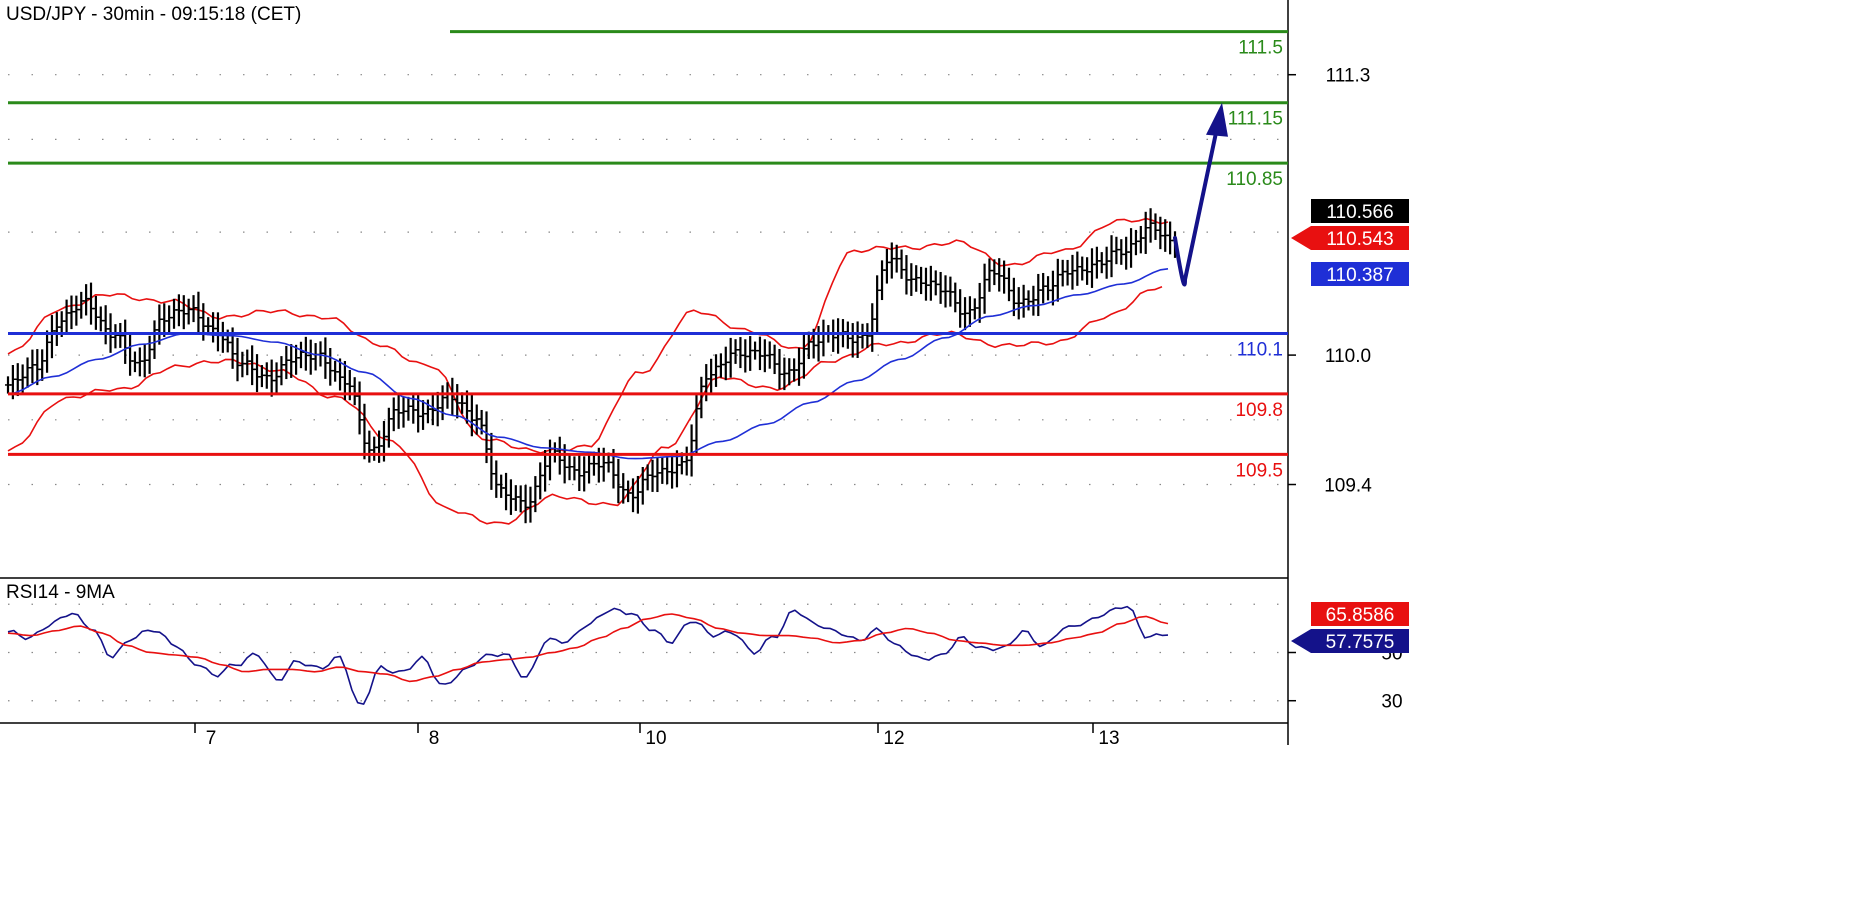 The image size is (1875, 912). I want to click on x-tick-label-13: 13, so click(1108, 738).